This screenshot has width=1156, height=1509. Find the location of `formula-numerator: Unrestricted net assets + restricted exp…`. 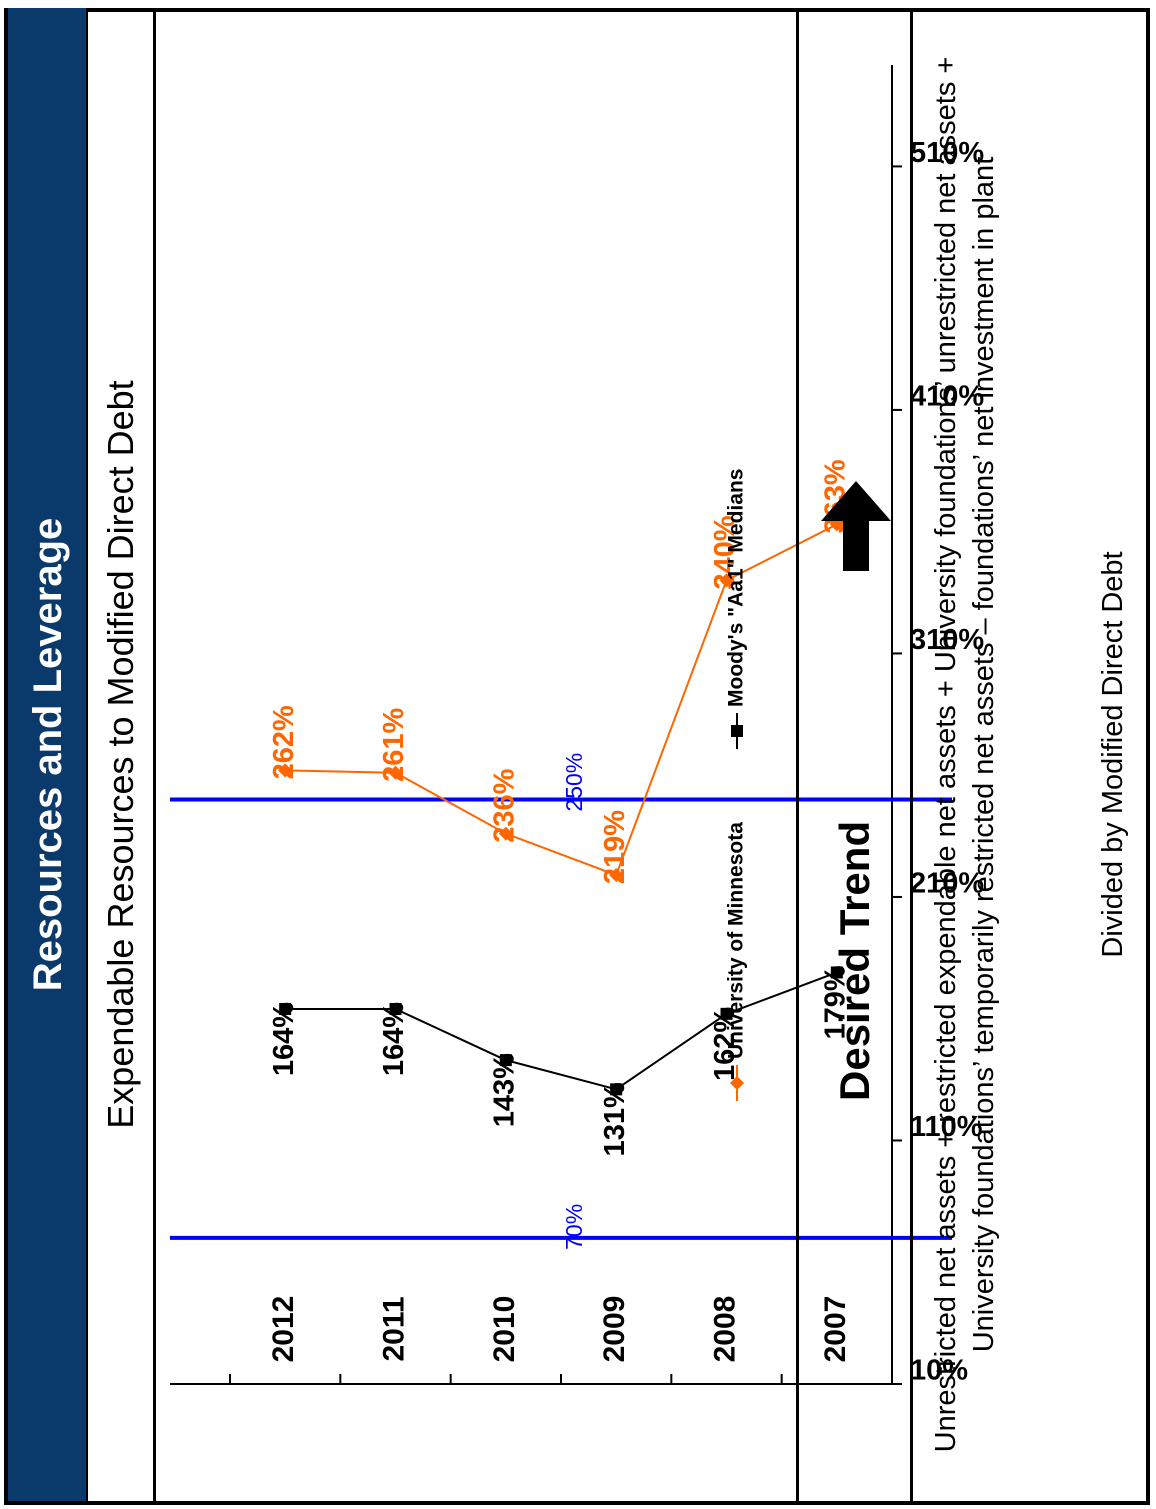

formula-numerator: Unrestricted net assets + restricted exp… is located at coordinates (965, 754).